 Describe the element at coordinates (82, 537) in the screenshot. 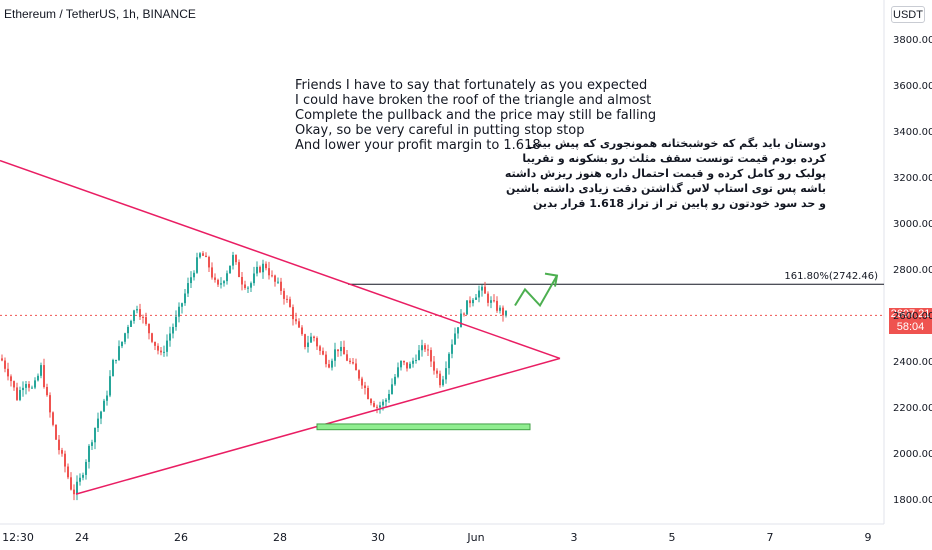

I see `x-tick-label: 24` at that location.